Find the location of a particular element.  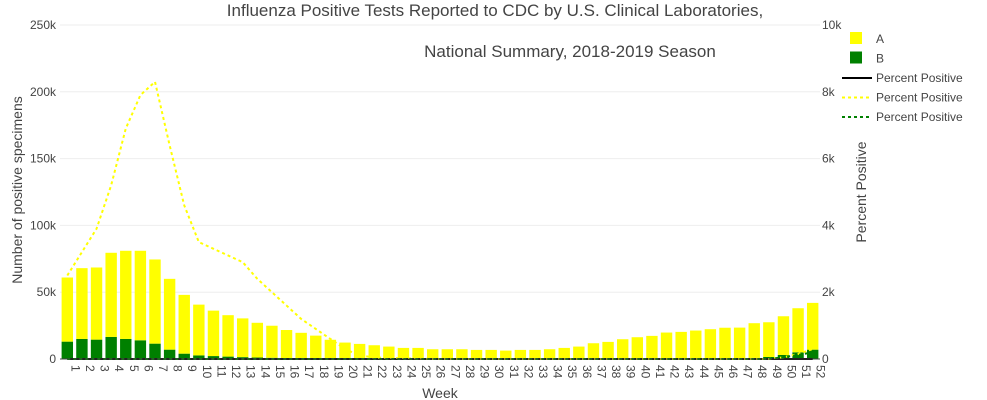

y2-tick-label: 10k is located at coordinates (832, 25).